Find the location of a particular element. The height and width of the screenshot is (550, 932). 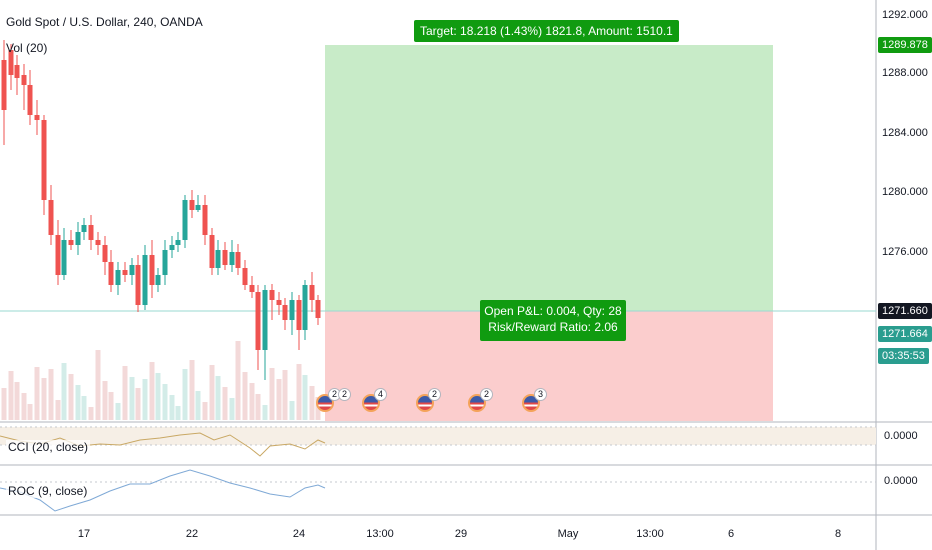

cci-line is located at coordinates (163, 444).